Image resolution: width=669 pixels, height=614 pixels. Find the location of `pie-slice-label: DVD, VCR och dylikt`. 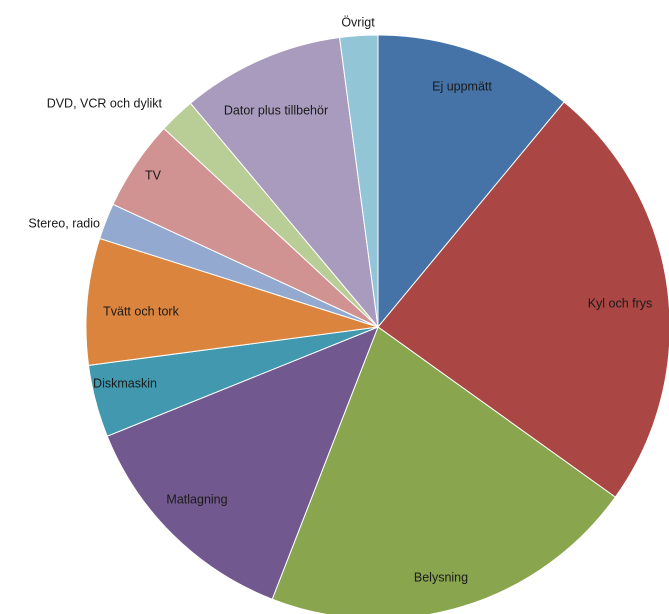

pie-slice-label: DVD, VCR och dylikt is located at coordinates (105, 103).